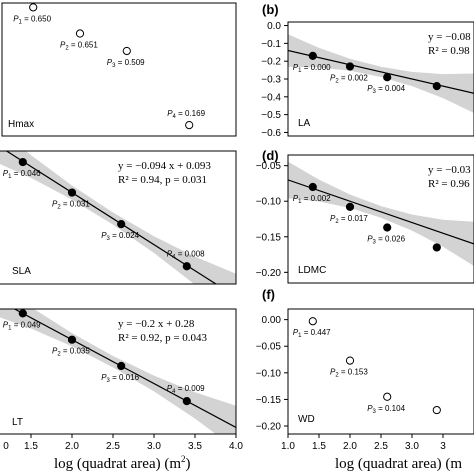  What do you see at coordinates (186, 114) in the screenshot?
I see `p-value-label: P4 = 0.169` at bounding box center [186, 114].